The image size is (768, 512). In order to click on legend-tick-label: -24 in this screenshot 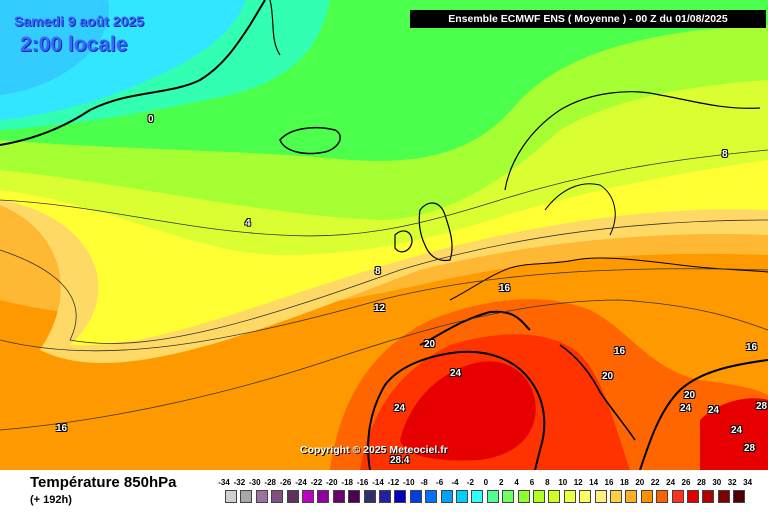, I will do `click(301, 482)`.